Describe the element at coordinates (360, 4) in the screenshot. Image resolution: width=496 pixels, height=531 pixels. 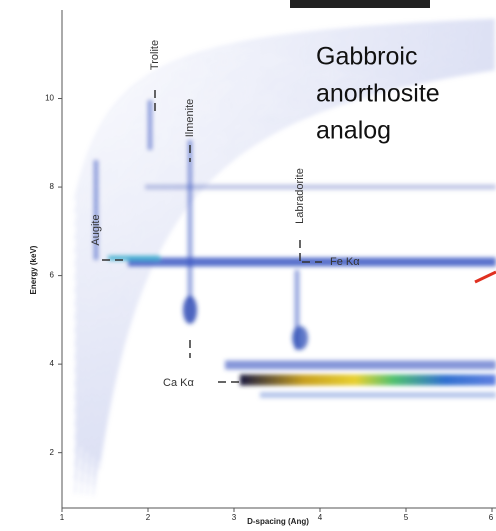
I see `photo-edge` at that location.